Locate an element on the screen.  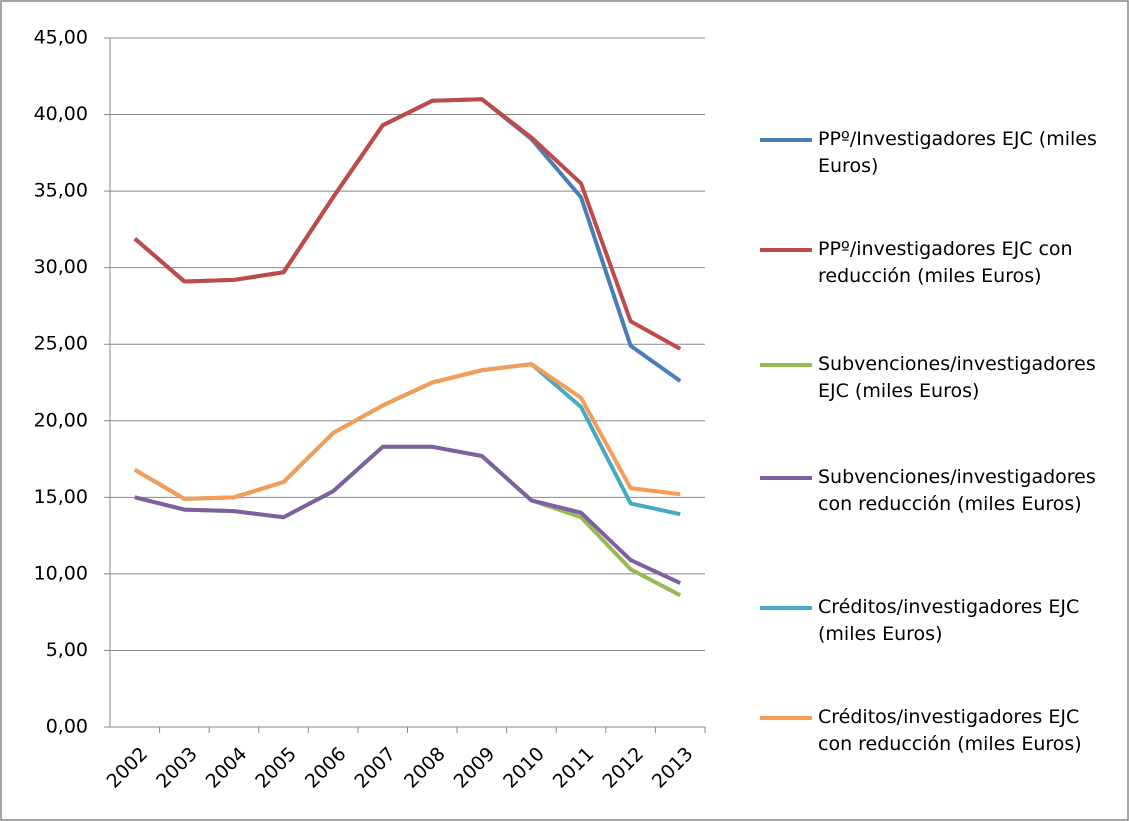
legend-item: PPº/Investigadores EJC (miles Euros) is located at coordinates (940, 153).